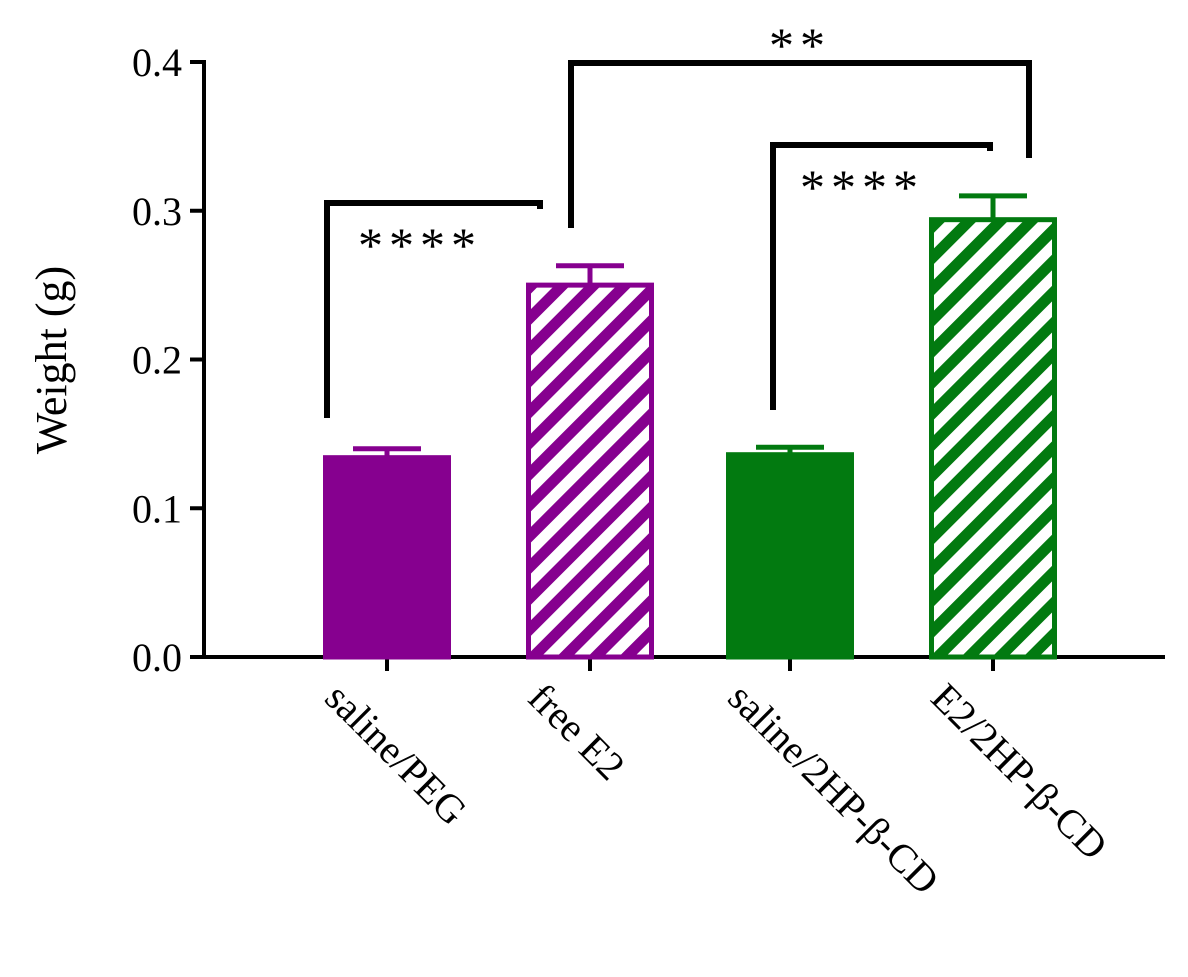  Describe the element at coordinates (157, 62) in the screenshot. I see `y-tick-label: 0.4` at that location.